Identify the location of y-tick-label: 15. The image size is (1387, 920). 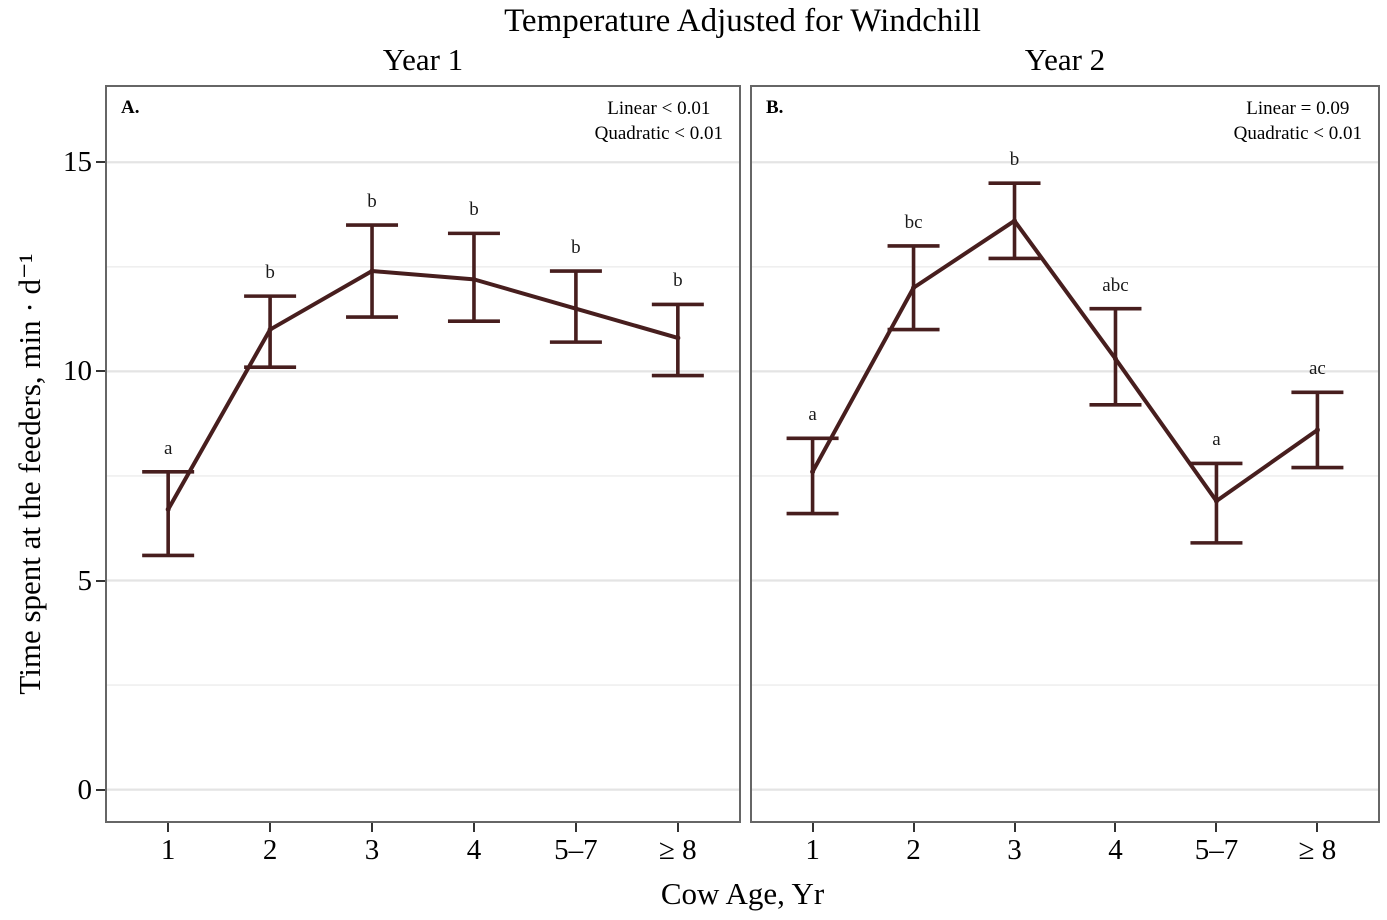
(77, 162).